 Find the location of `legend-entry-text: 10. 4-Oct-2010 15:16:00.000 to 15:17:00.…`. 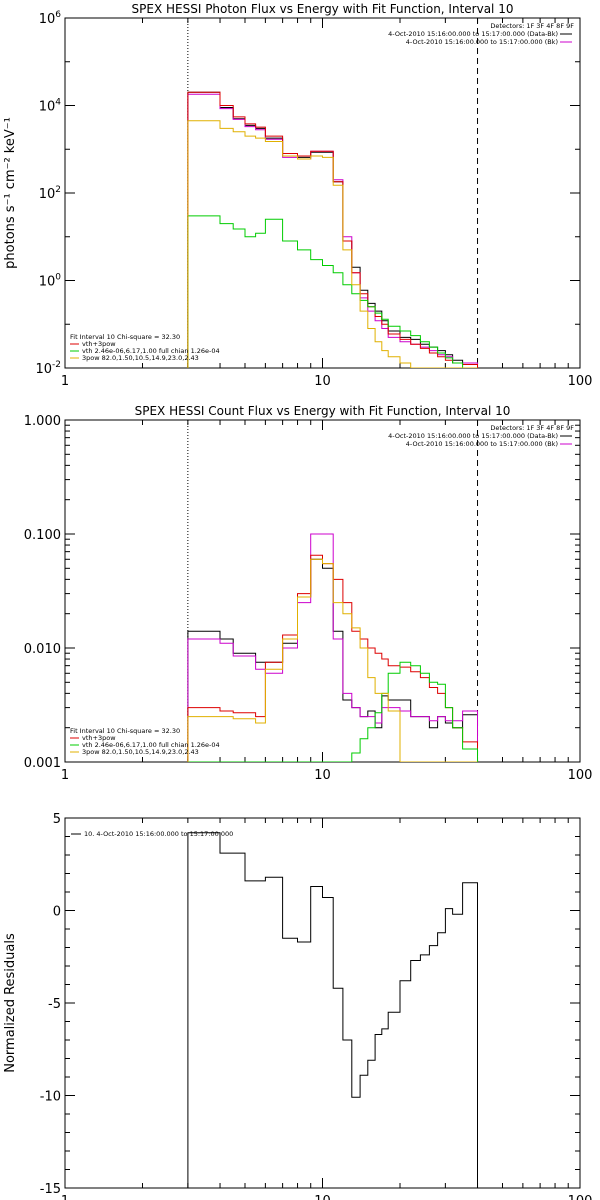

legend-entry-text: 10. 4-Oct-2010 15:16:00.000 to 15:17:00.… is located at coordinates (158, 834).